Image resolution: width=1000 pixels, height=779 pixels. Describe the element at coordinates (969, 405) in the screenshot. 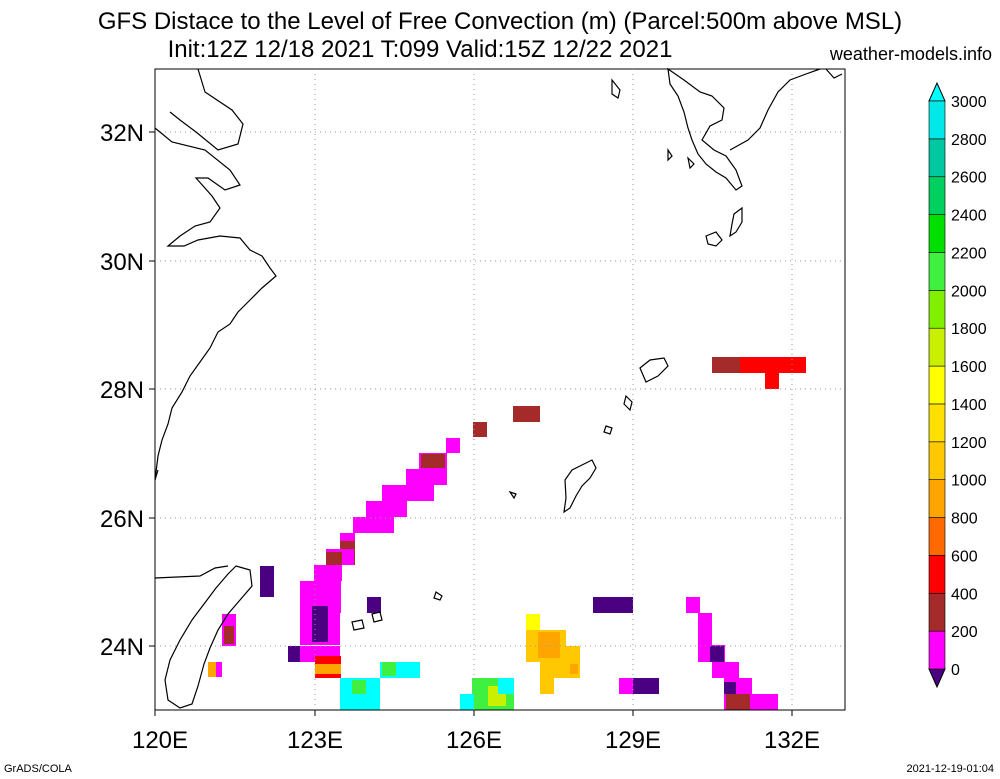

I see `colorbar-label: 1400` at that location.